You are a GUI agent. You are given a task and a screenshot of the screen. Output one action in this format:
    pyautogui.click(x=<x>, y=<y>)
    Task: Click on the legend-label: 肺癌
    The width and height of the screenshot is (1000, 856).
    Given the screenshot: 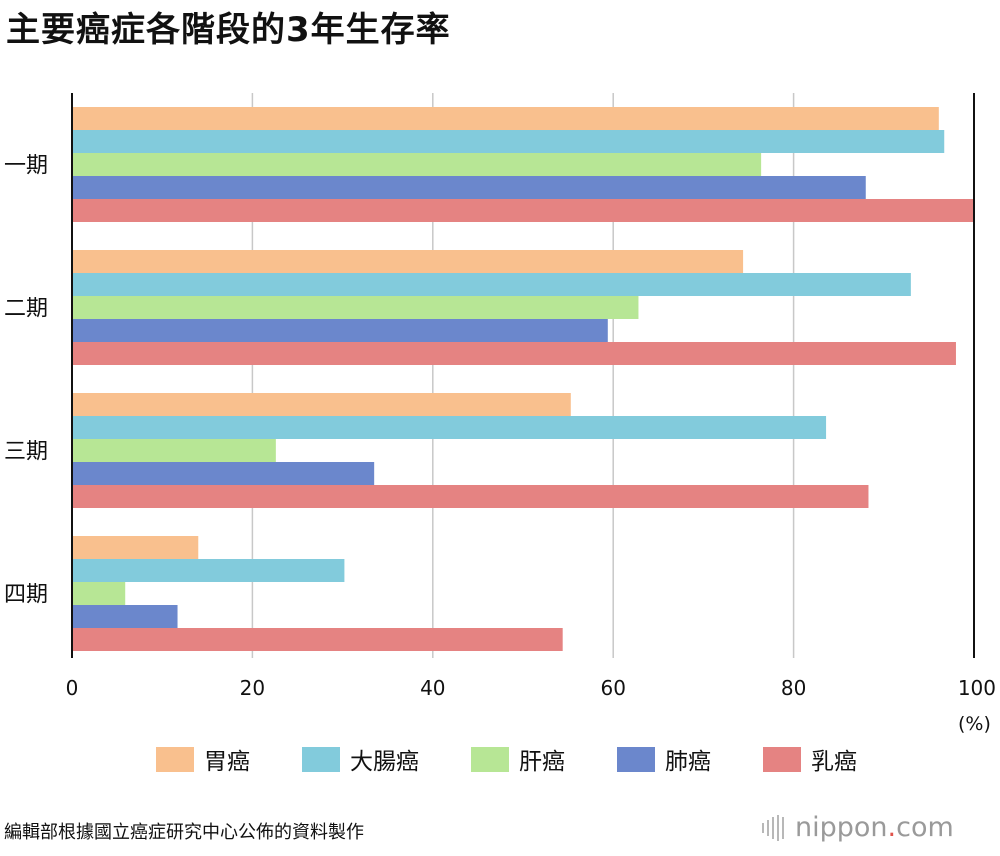 What is the action you would take?
    pyautogui.click(x=688, y=762)
    